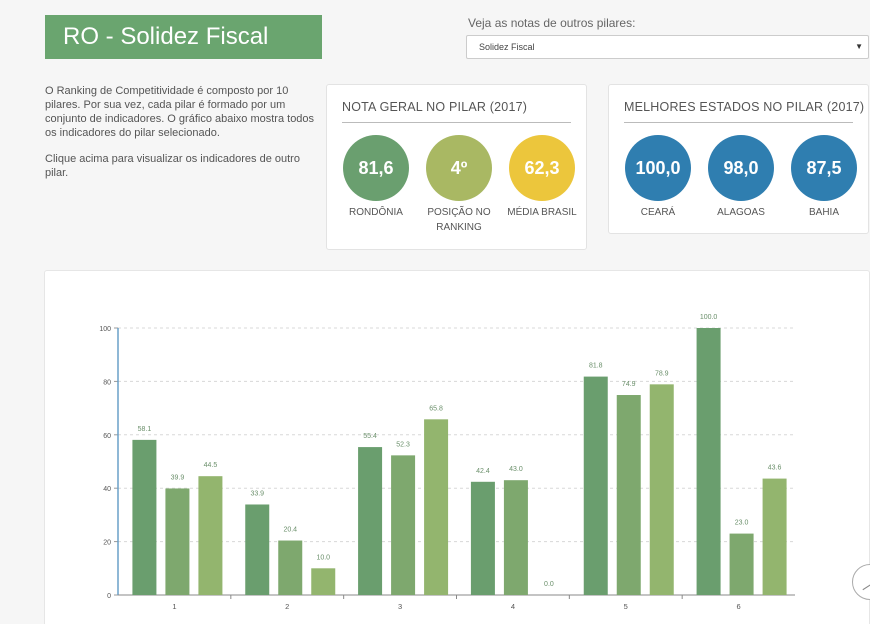  I want to click on melhores-circle-3: 87,5, so click(824, 168).